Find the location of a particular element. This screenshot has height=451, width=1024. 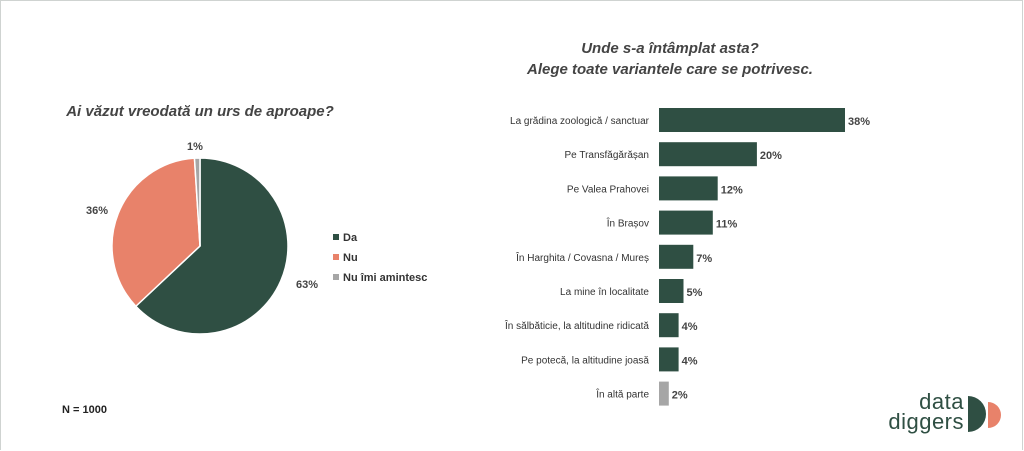

bar-value-label: 11% is located at coordinates (727, 225).